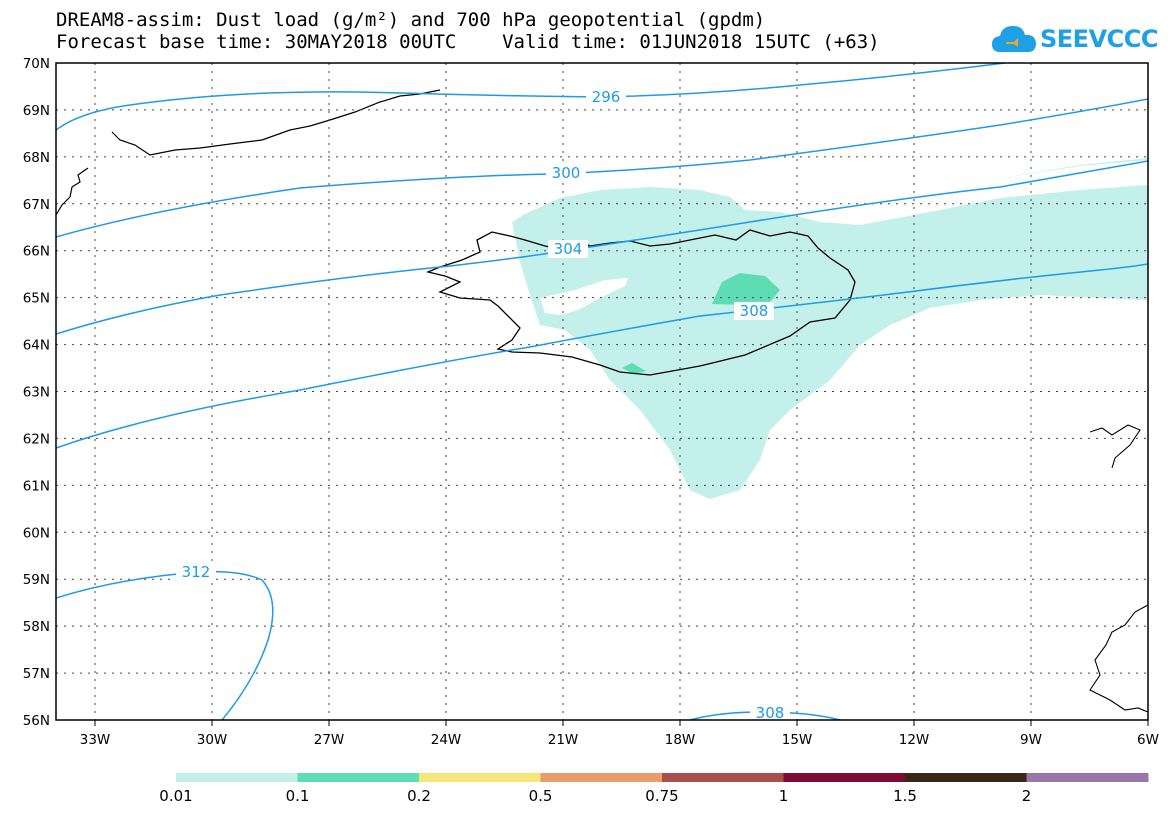 The width and height of the screenshot is (1175, 815). What do you see at coordinates (1148, 740) in the screenshot?
I see `lon-tick-label: 6W` at bounding box center [1148, 740].